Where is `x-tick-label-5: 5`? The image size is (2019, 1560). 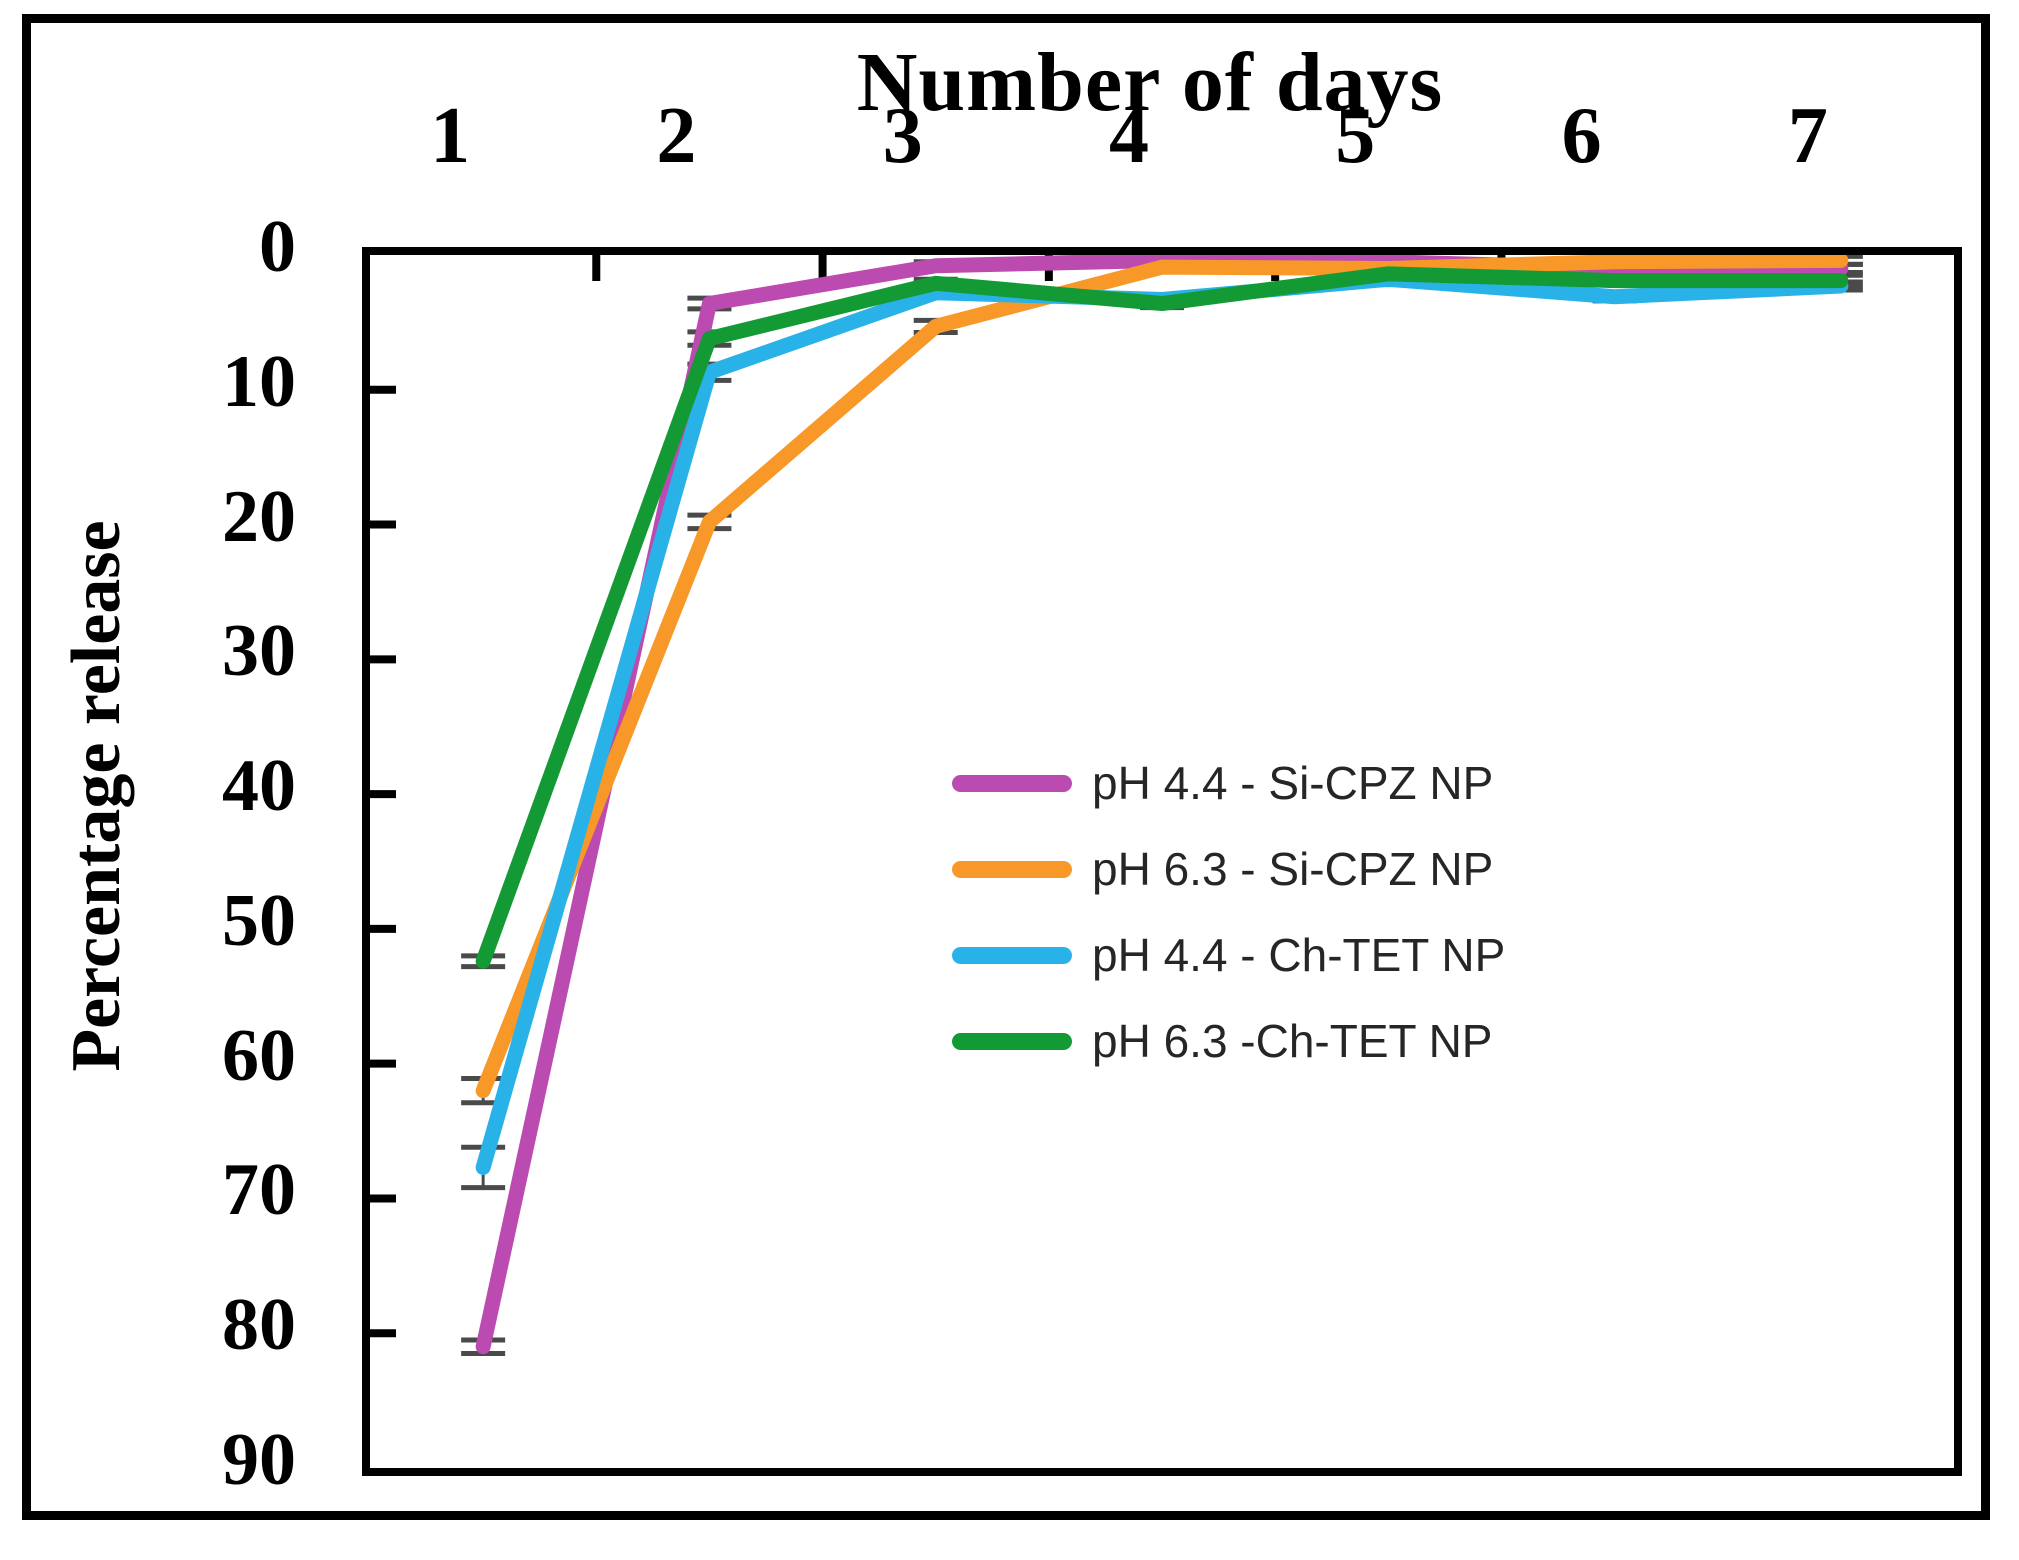
x-tick-label-5: 5 is located at coordinates (1355, 136).